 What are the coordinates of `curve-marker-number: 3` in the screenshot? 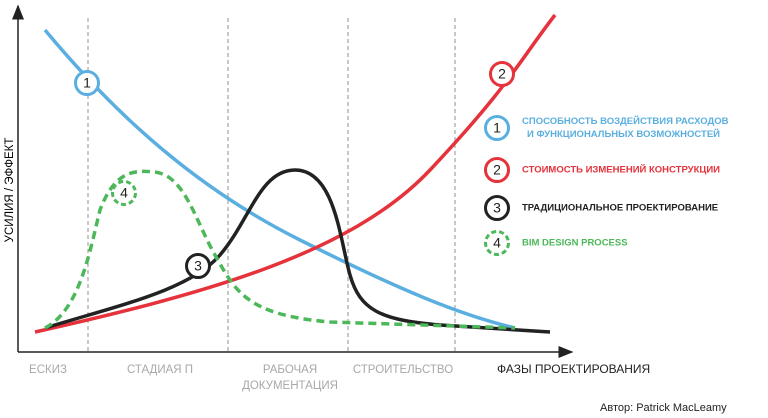 It's located at (198, 266).